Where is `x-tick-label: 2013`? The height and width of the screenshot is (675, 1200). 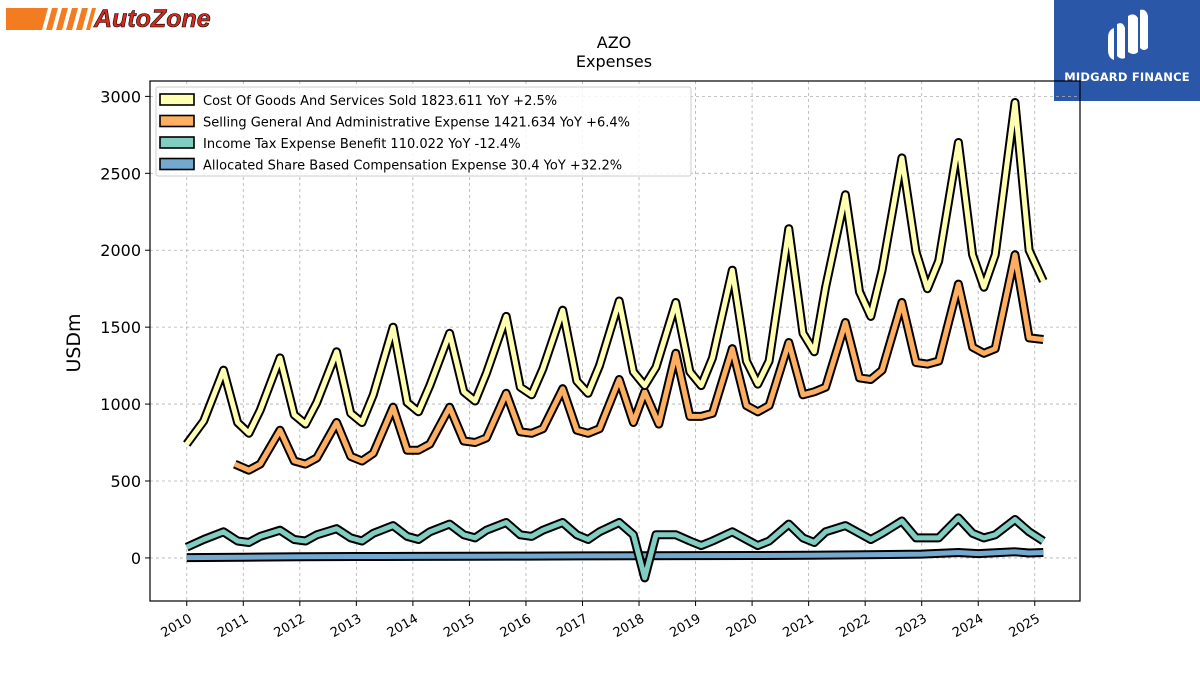
x-tick-label: 2013 is located at coordinates (346, 626).